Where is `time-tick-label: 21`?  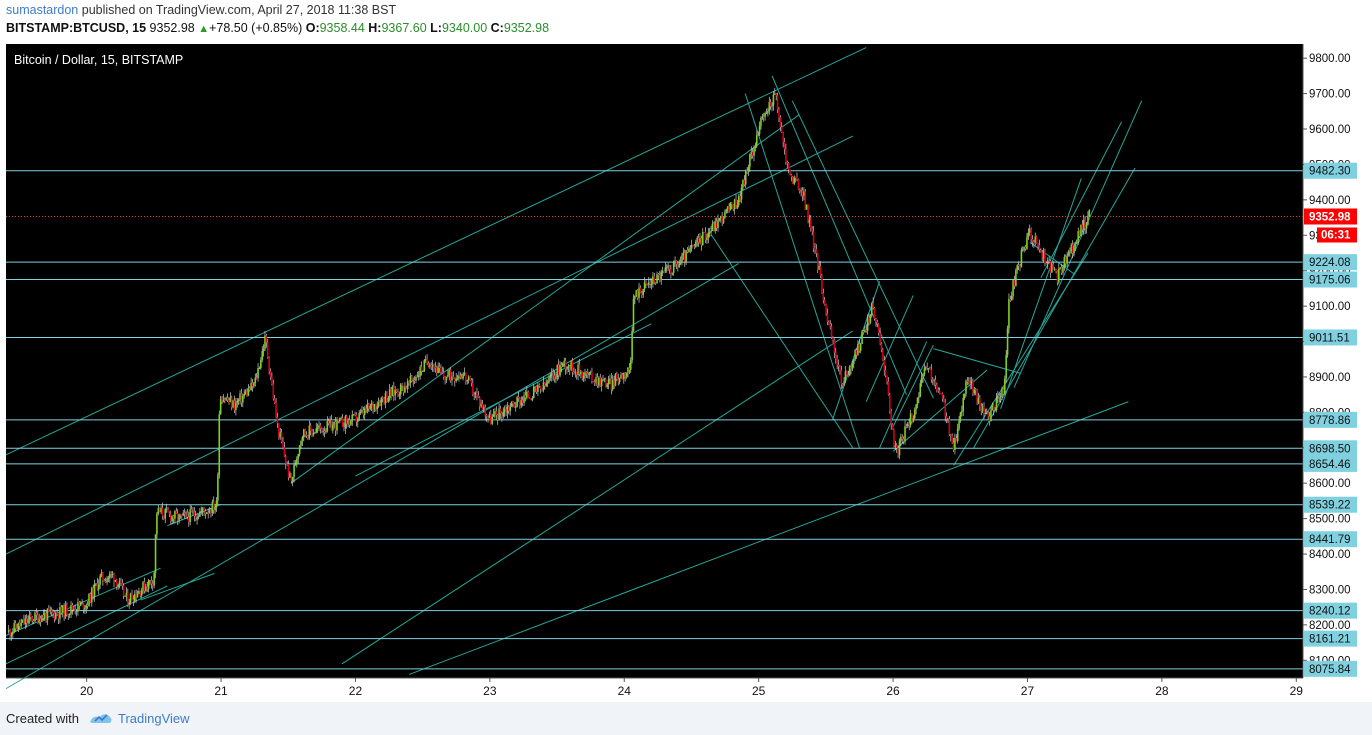
time-tick-label: 21 is located at coordinates (221, 691).